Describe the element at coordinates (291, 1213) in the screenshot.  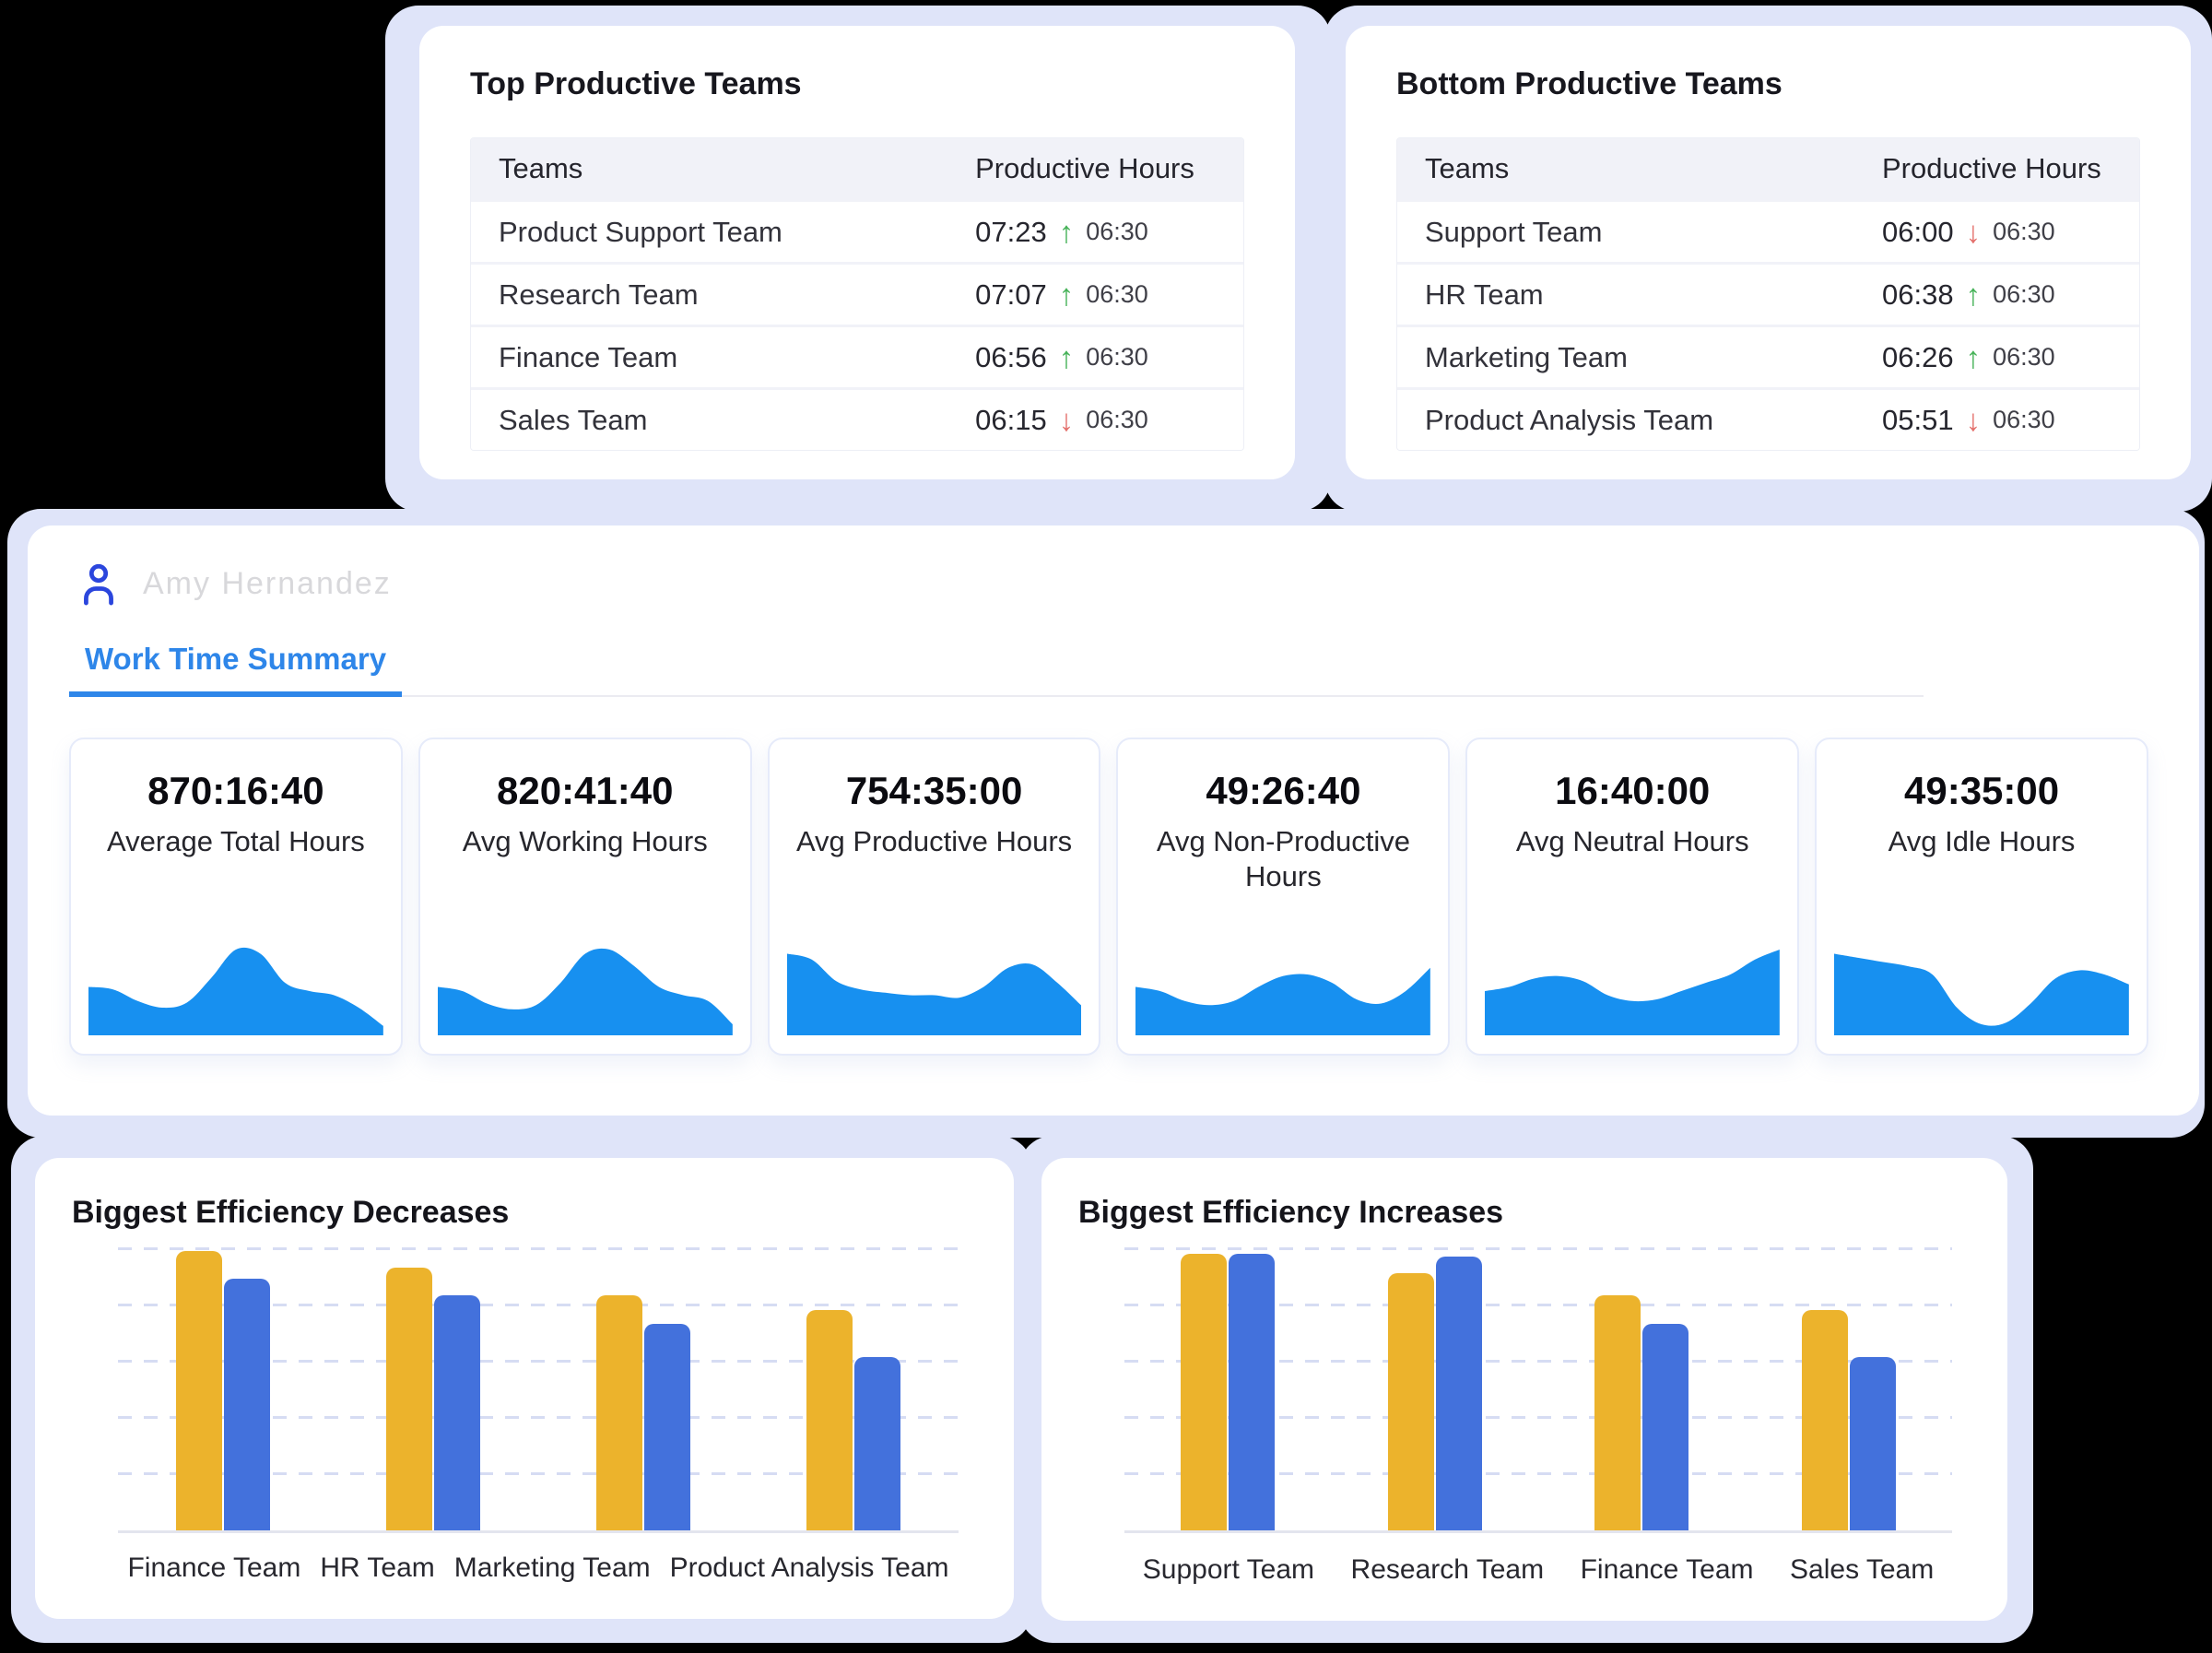
I see `chart-title: Biggest Efficiency Decreases` at that location.